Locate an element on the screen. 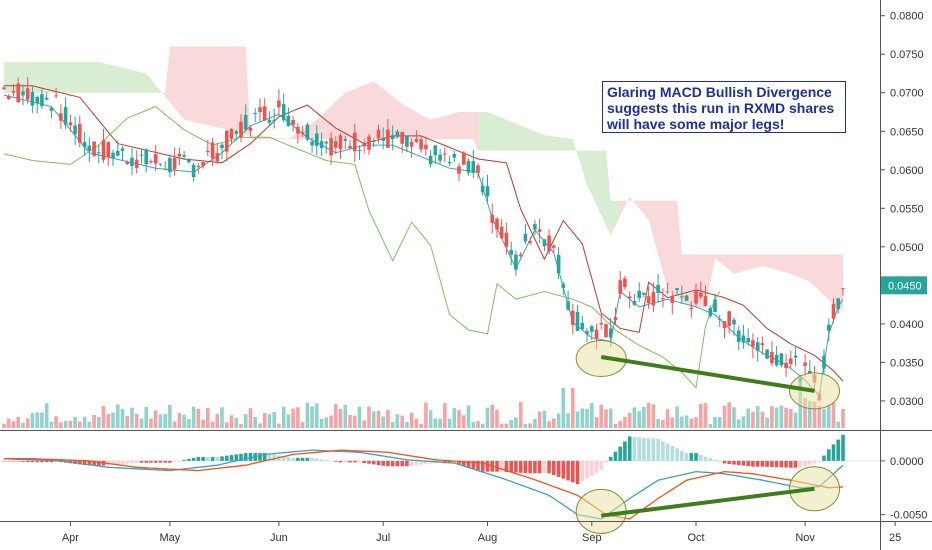  time-tick-label: Jul is located at coordinates (383, 538).